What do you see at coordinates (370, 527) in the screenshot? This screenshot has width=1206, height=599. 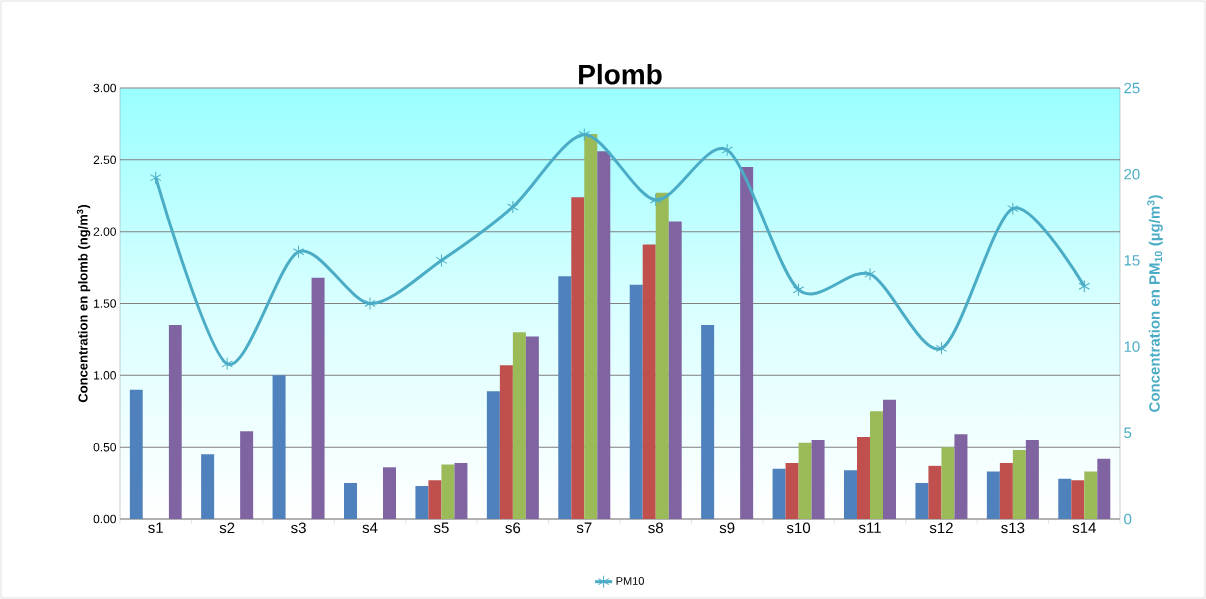 I see `x-tick-label: s4` at bounding box center [370, 527].